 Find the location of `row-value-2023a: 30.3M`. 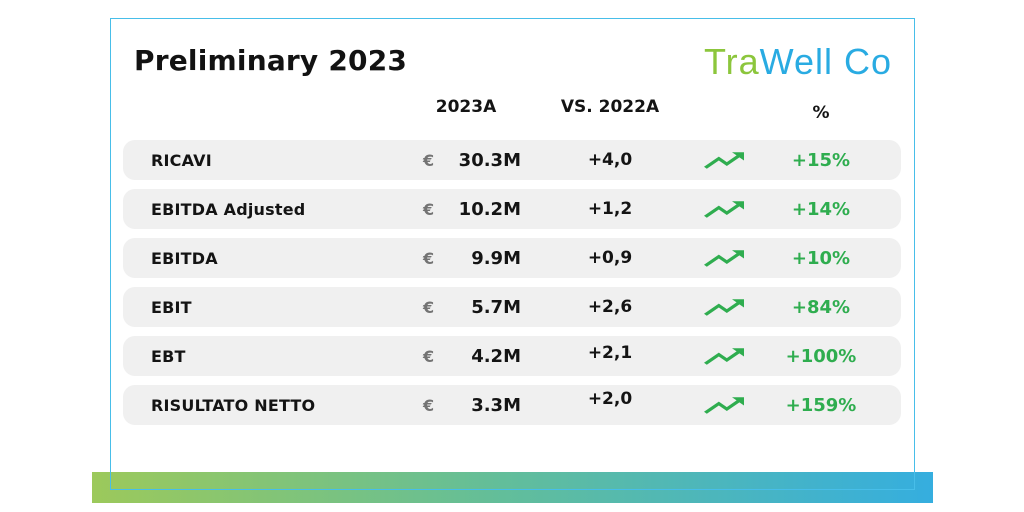

row-value-2023a: 30.3M is located at coordinates (489, 160).